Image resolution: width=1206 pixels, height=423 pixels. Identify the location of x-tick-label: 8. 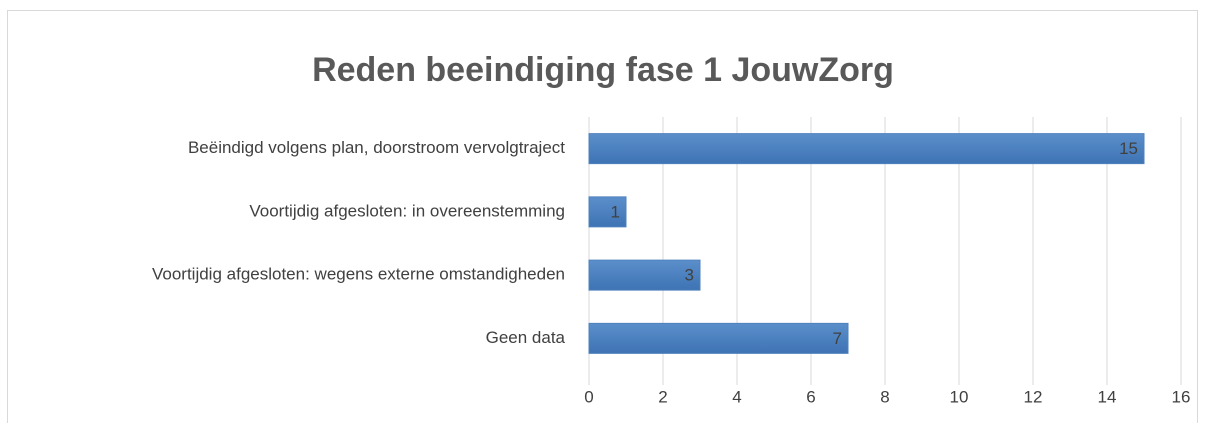
(884, 396).